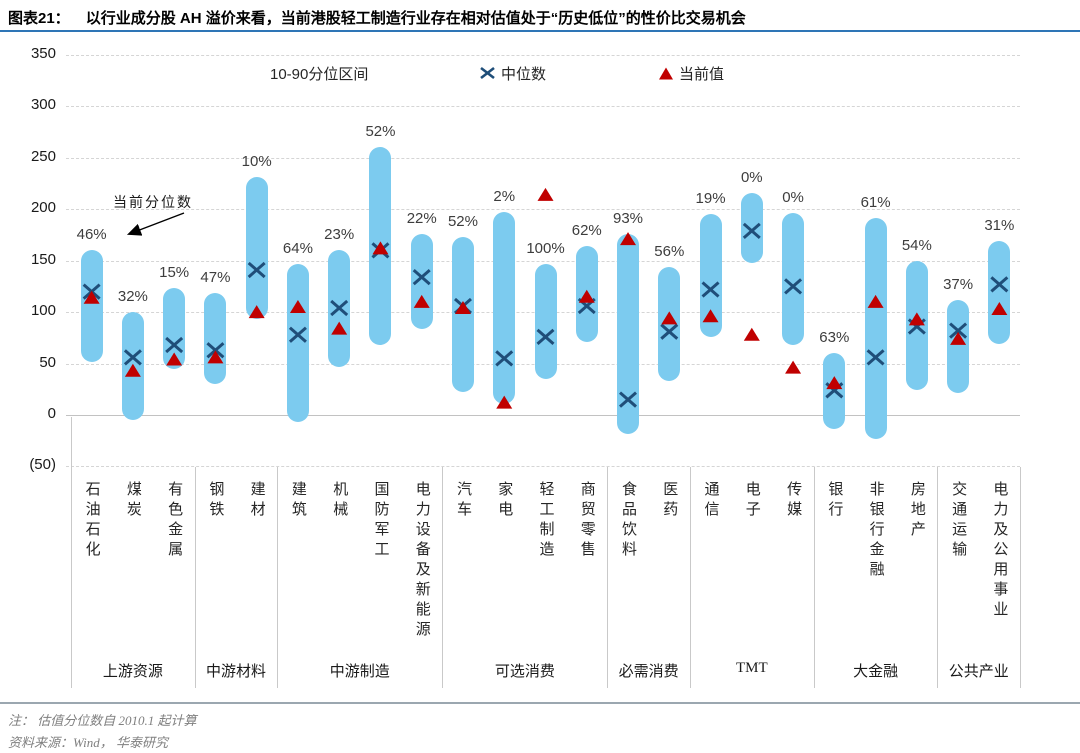 Image resolution: width=1080 pixels, height=753 pixels. Describe the element at coordinates (710, 501) in the screenshot. I see `category-label: 通信` at that location.